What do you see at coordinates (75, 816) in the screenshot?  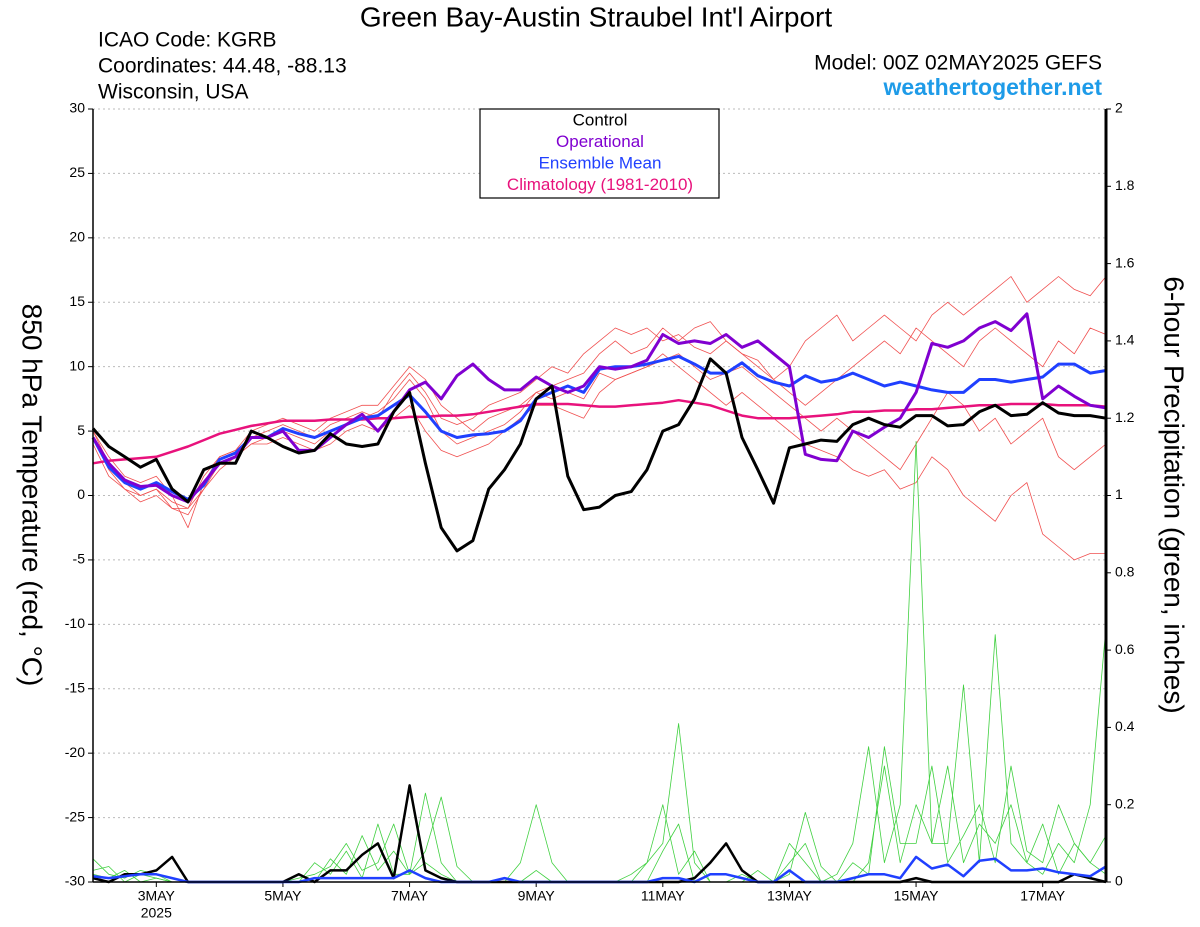 I see `y-tick-label: -25` at bounding box center [75, 816].